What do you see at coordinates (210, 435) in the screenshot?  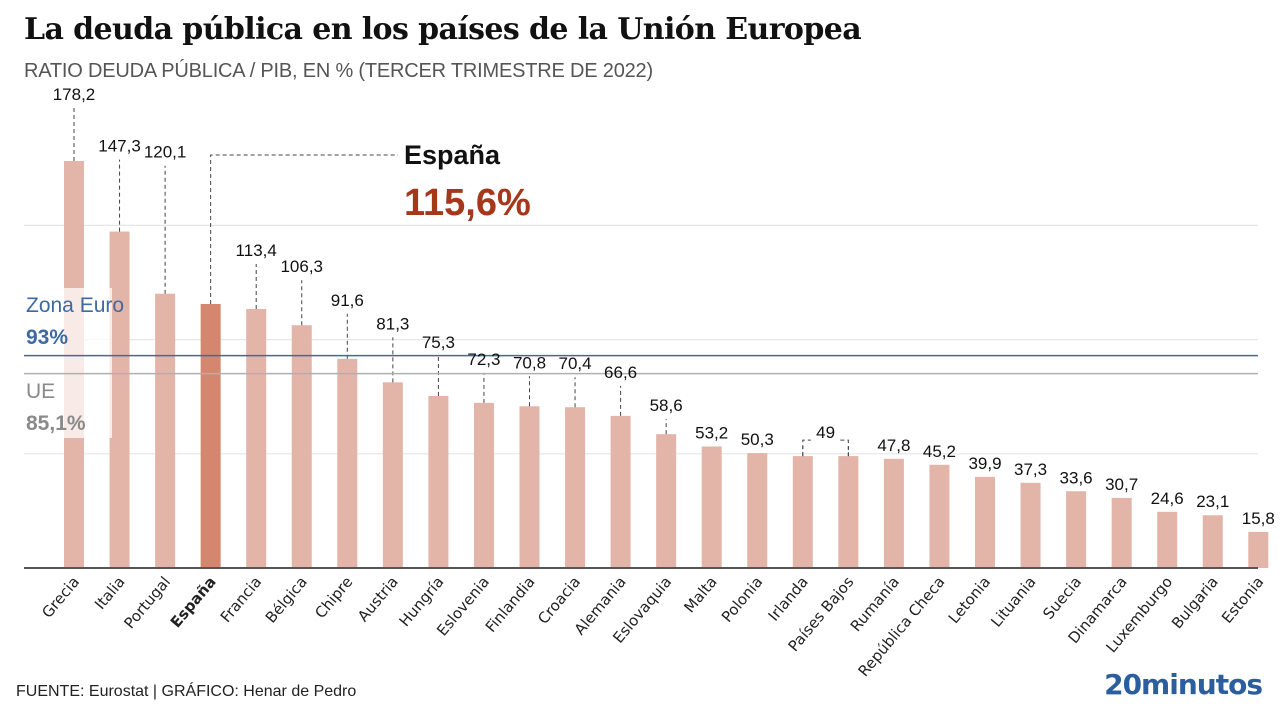 I see `bar-españa` at bounding box center [210, 435].